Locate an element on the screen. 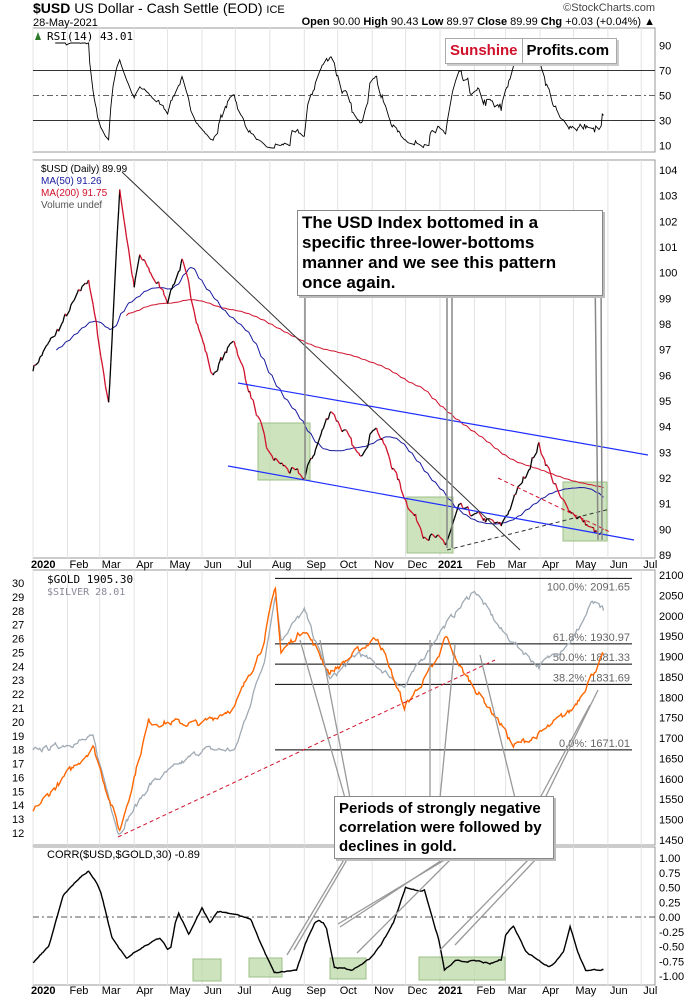 This screenshot has width=700, height=1000. usd-ytick-label: 89 is located at coordinates (665, 556).